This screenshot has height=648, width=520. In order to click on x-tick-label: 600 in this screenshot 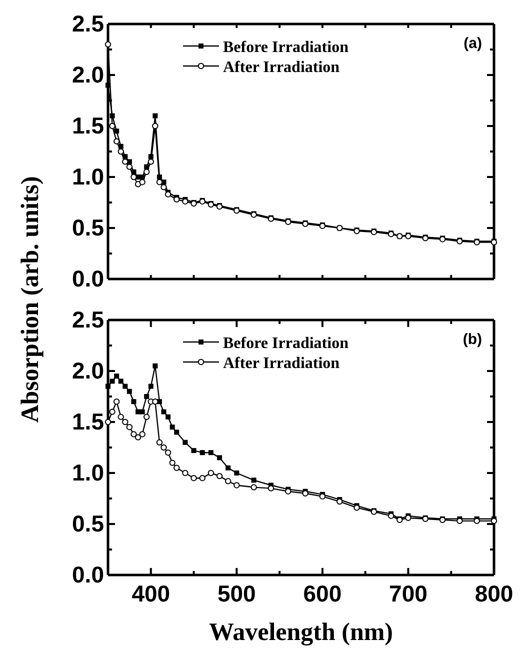, I will do `click(322, 593)`.